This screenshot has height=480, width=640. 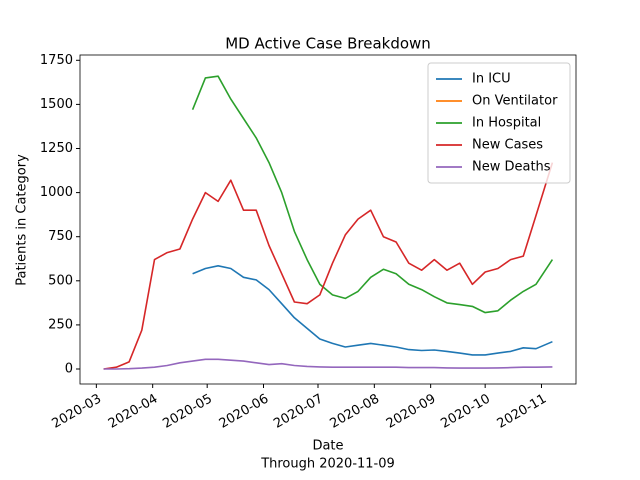 What do you see at coordinates (69, 369) in the screenshot?
I see `y-tick-label: 0` at bounding box center [69, 369].